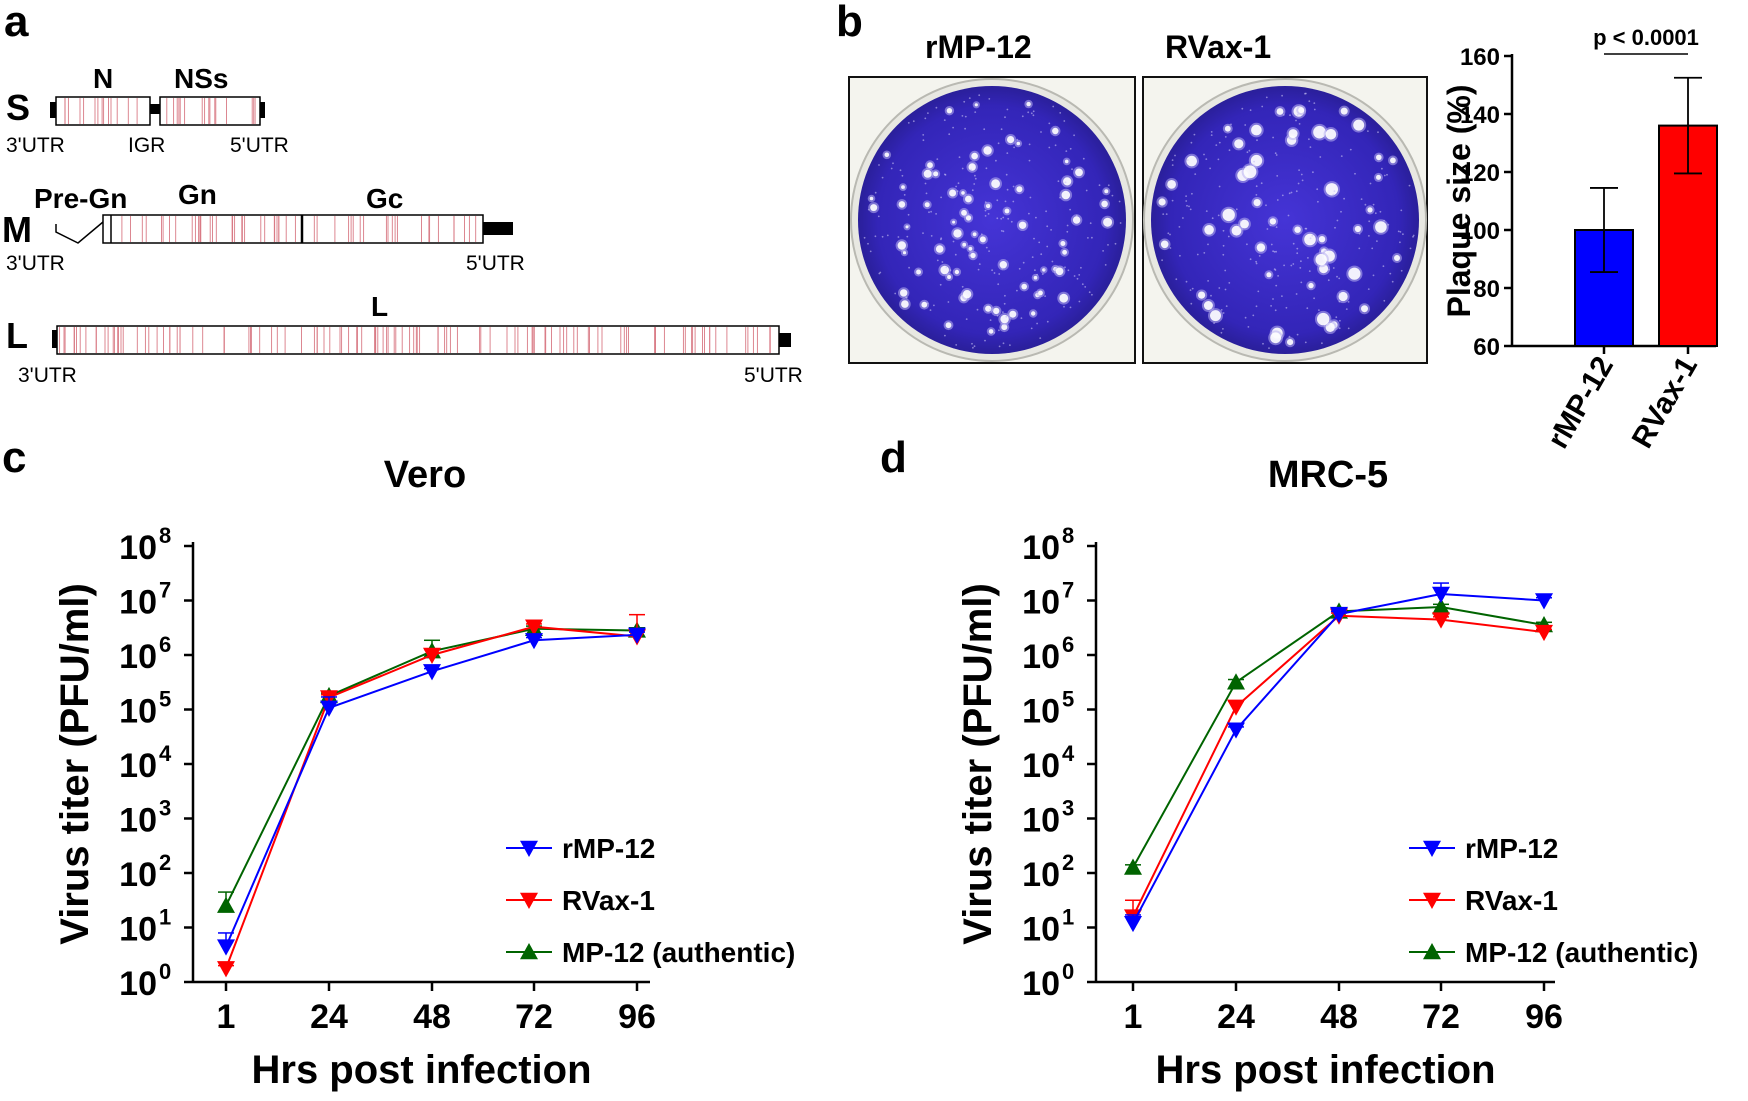 The image size is (1748, 1101). What do you see at coordinates (35, 263) in the screenshot?
I see `m-3utr-label: 3'UTR` at bounding box center [35, 263].